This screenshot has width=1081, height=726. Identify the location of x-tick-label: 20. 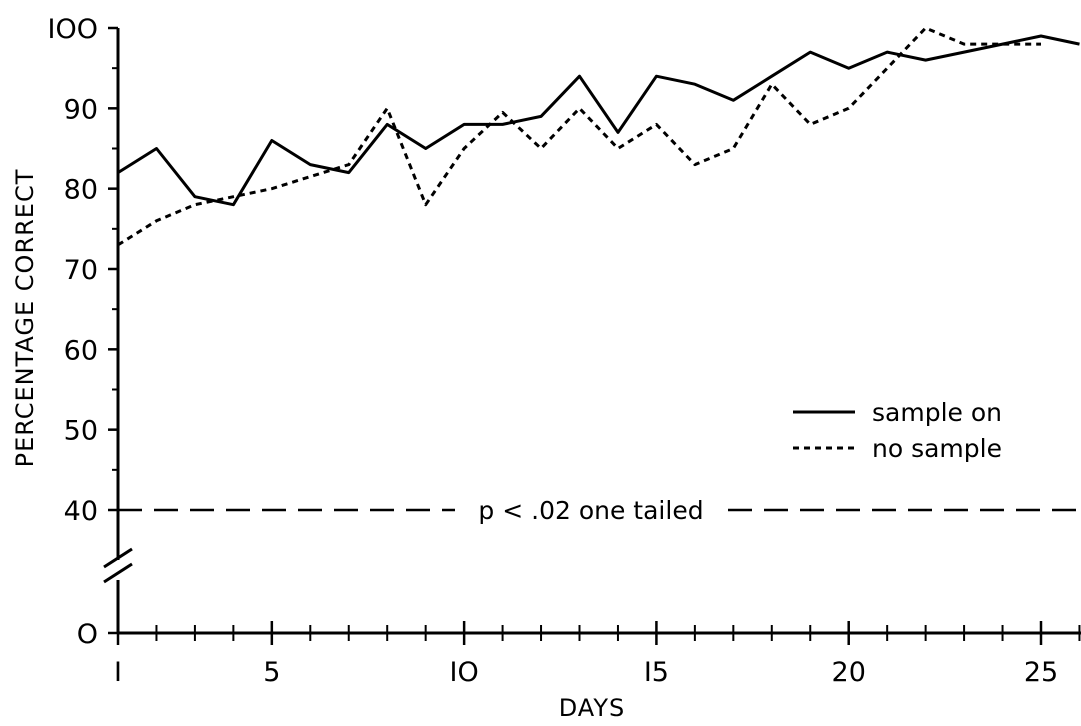
(849, 672).